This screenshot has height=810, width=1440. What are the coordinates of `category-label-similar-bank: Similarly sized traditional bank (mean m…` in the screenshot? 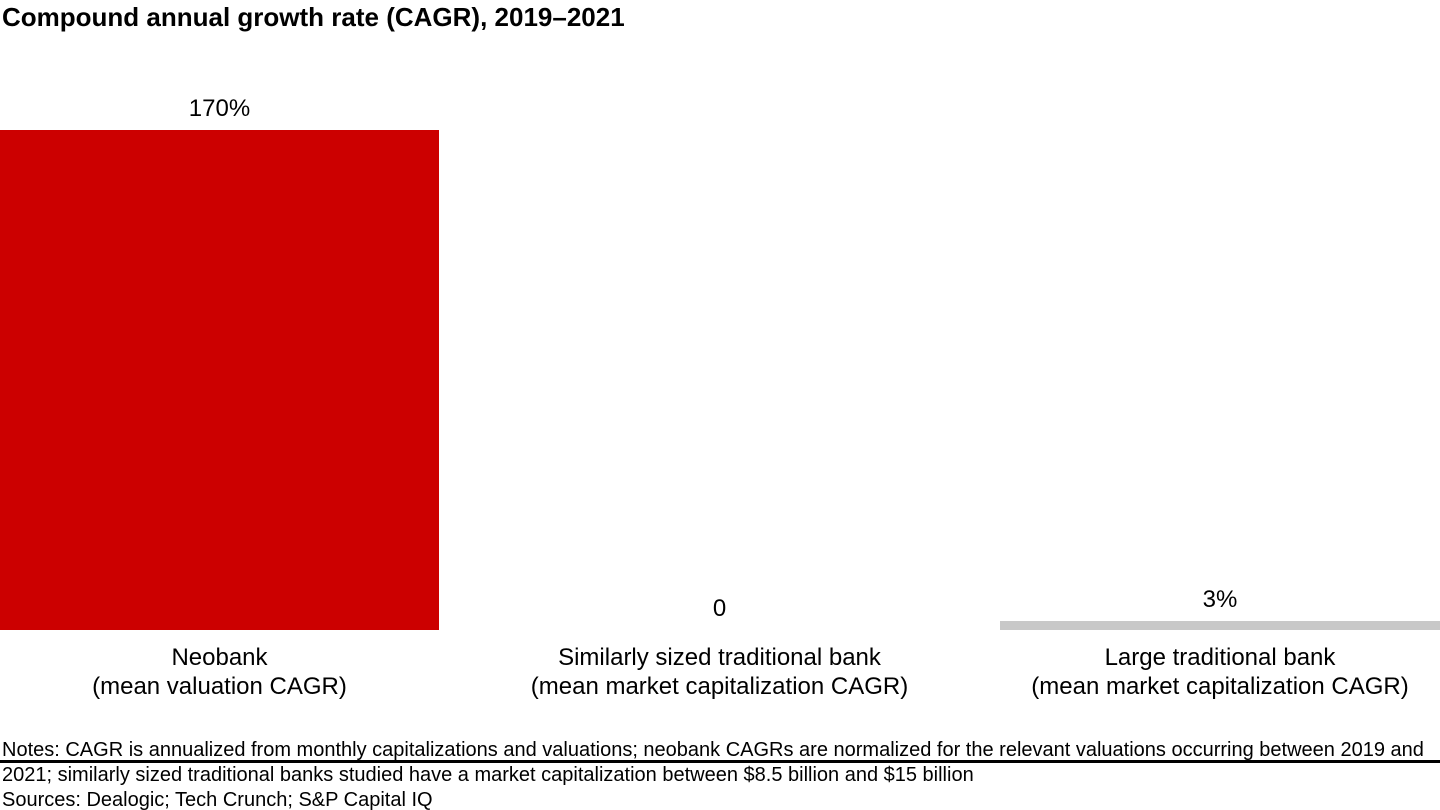 It's located at (719, 672).